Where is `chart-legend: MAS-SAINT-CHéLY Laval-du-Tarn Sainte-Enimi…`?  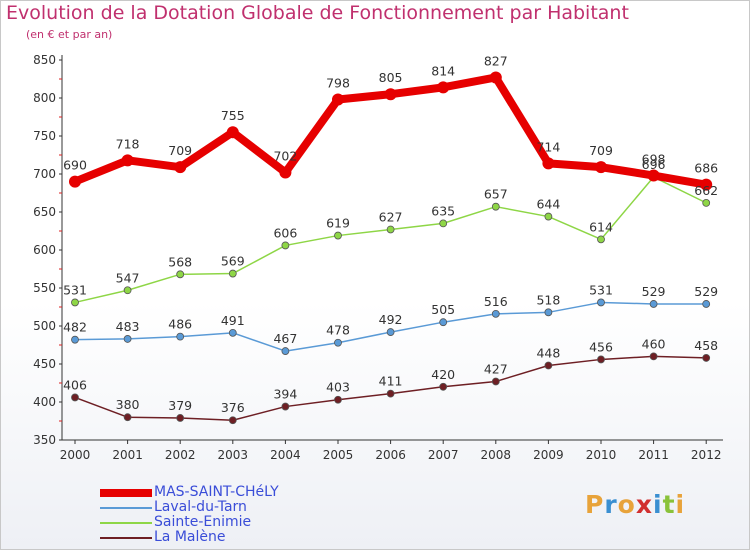
chart-legend: MAS-SAINT-CHéLY Laval-du-Tarn Sainte-Enimi… is located at coordinates (189, 515).